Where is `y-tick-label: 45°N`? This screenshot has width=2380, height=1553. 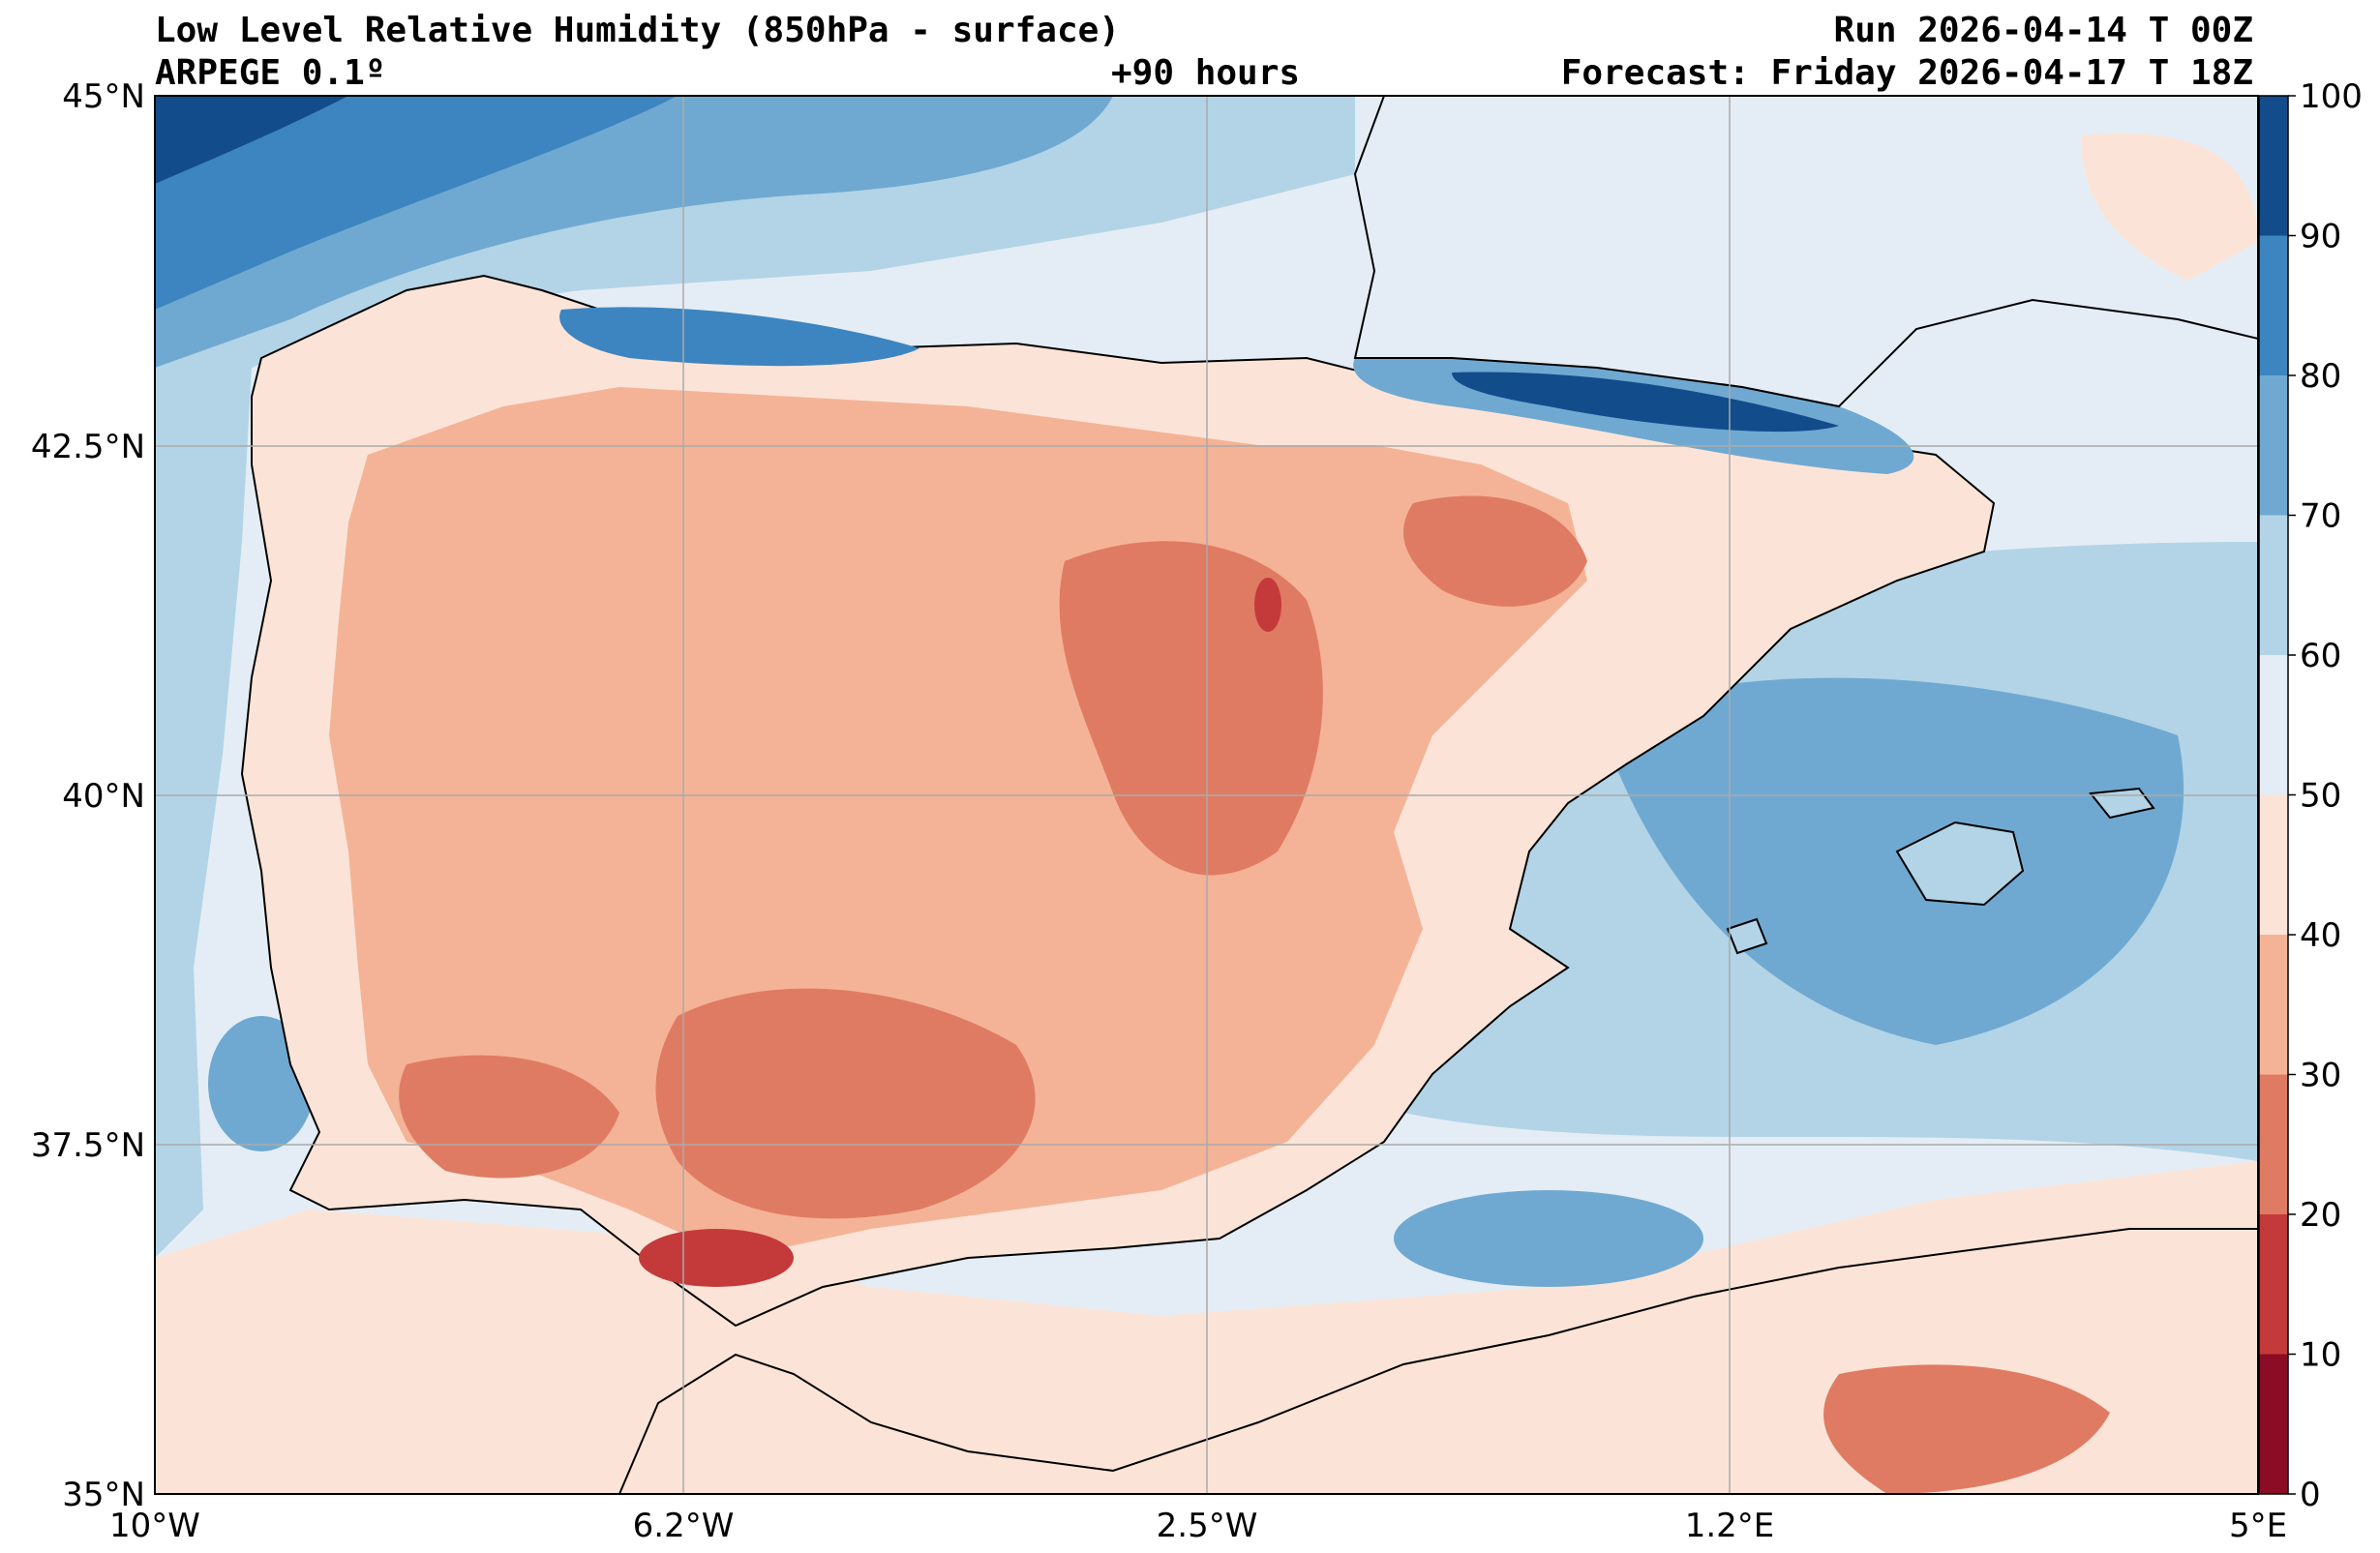 y-tick-label: 45°N is located at coordinates (104, 96).